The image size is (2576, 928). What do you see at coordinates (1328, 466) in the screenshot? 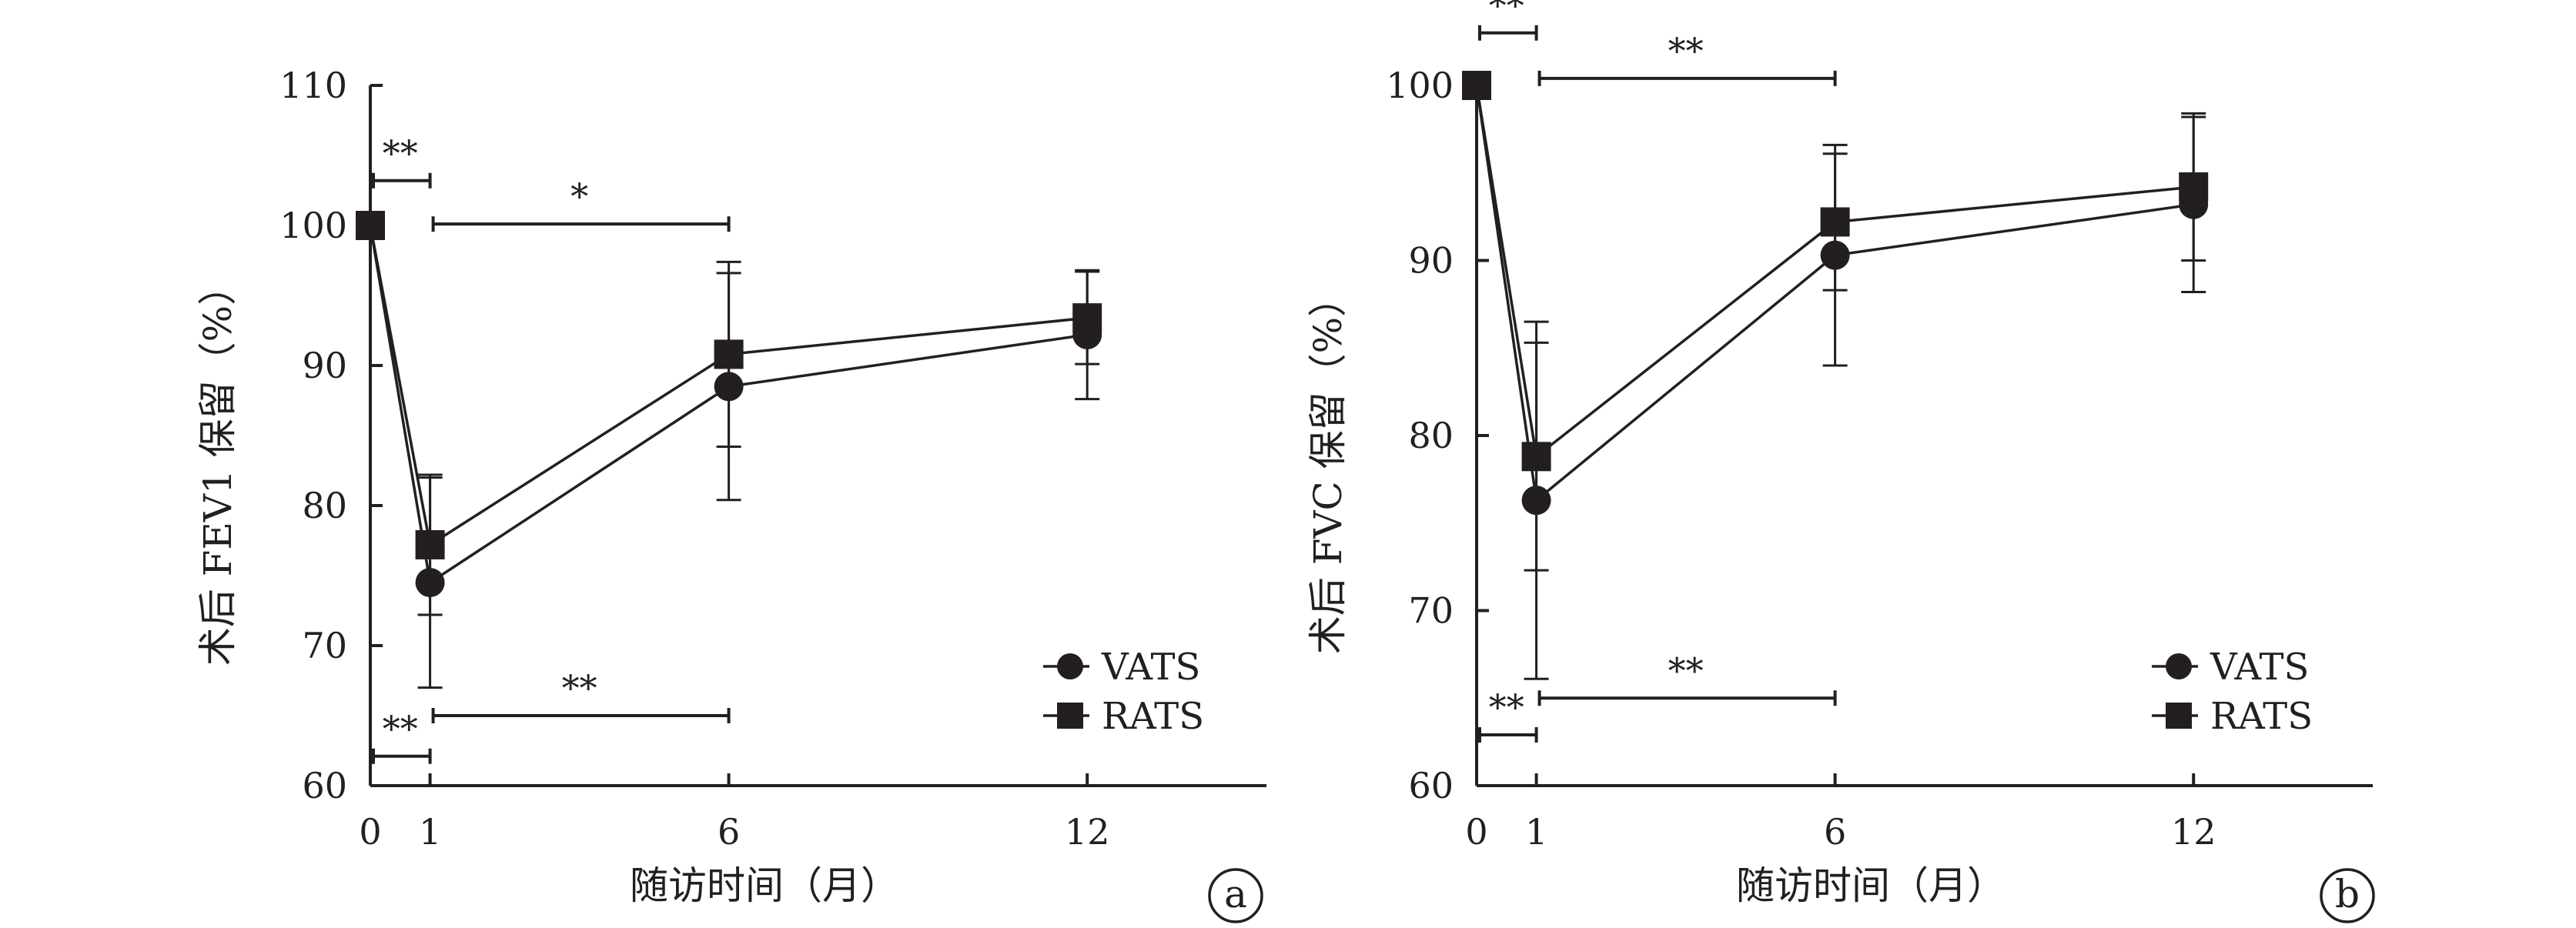
I see `y-axis-title: 术后 FVC 保留（%）` at bounding box center [1328, 466].